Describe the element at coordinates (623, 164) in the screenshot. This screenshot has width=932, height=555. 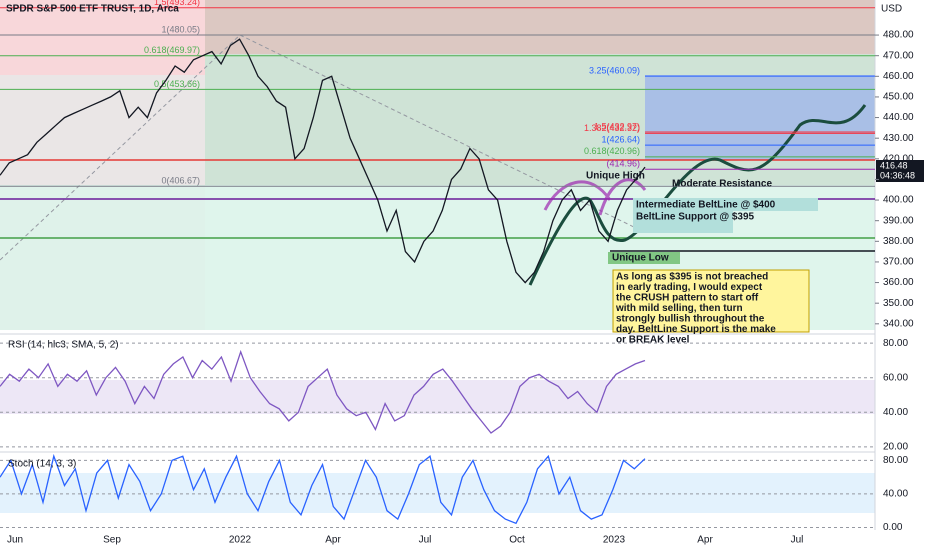
I see `fib-label: (414.96)` at that location.